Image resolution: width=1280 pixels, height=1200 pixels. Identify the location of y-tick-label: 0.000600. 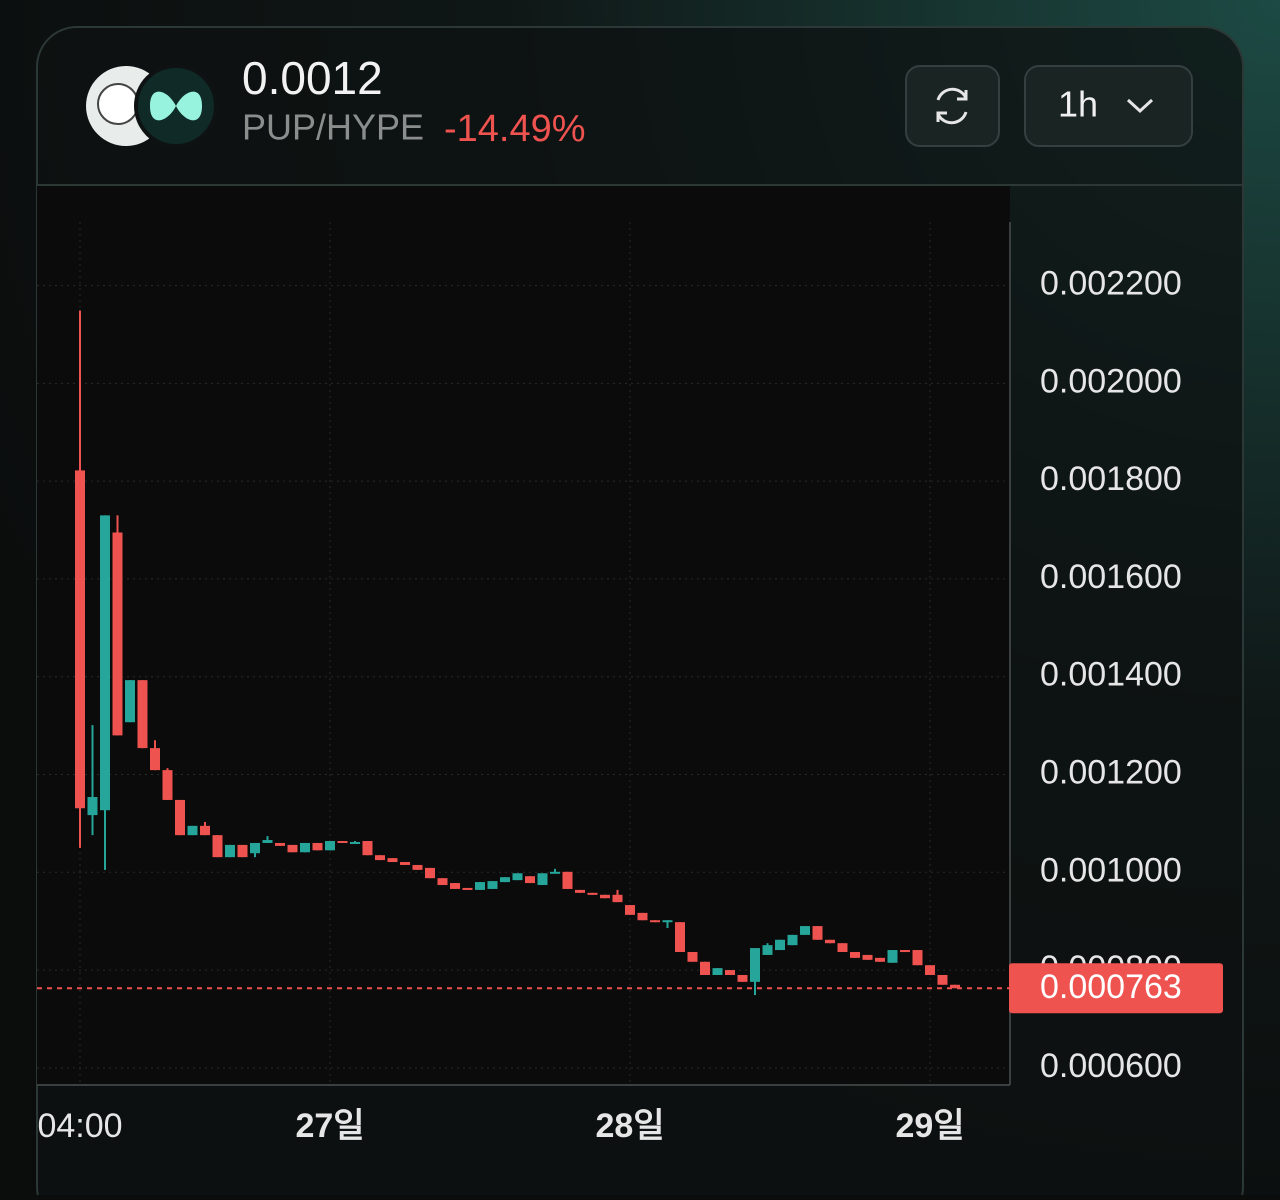
(1111, 1066).